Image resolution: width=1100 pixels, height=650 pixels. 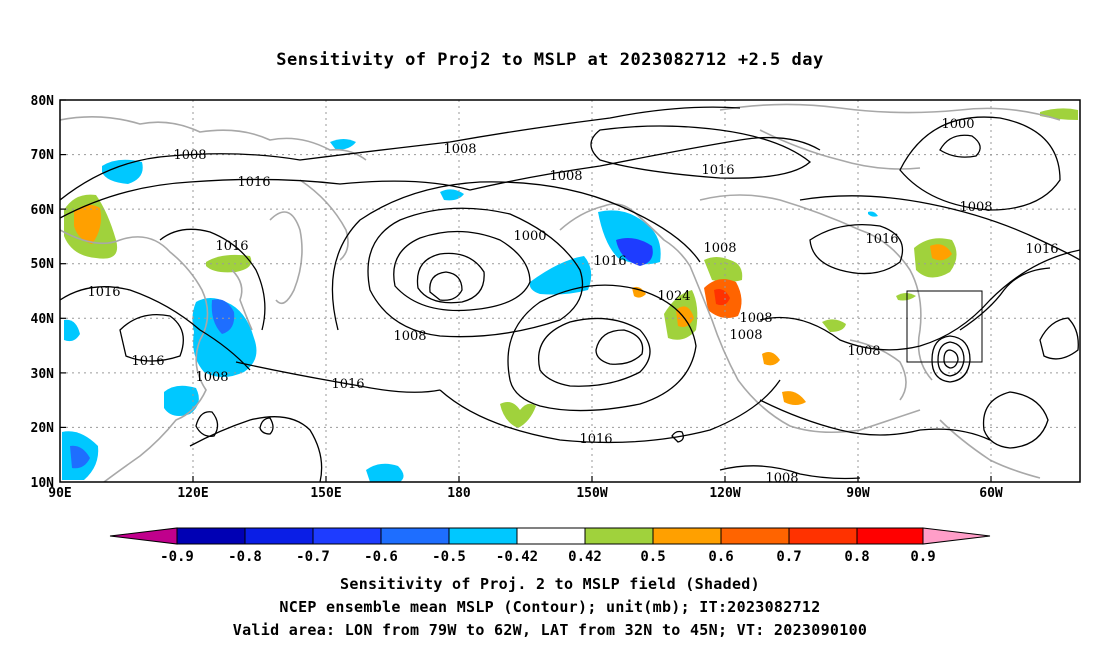 I want to click on colorbar-label: -0.5, so click(x=449, y=557).